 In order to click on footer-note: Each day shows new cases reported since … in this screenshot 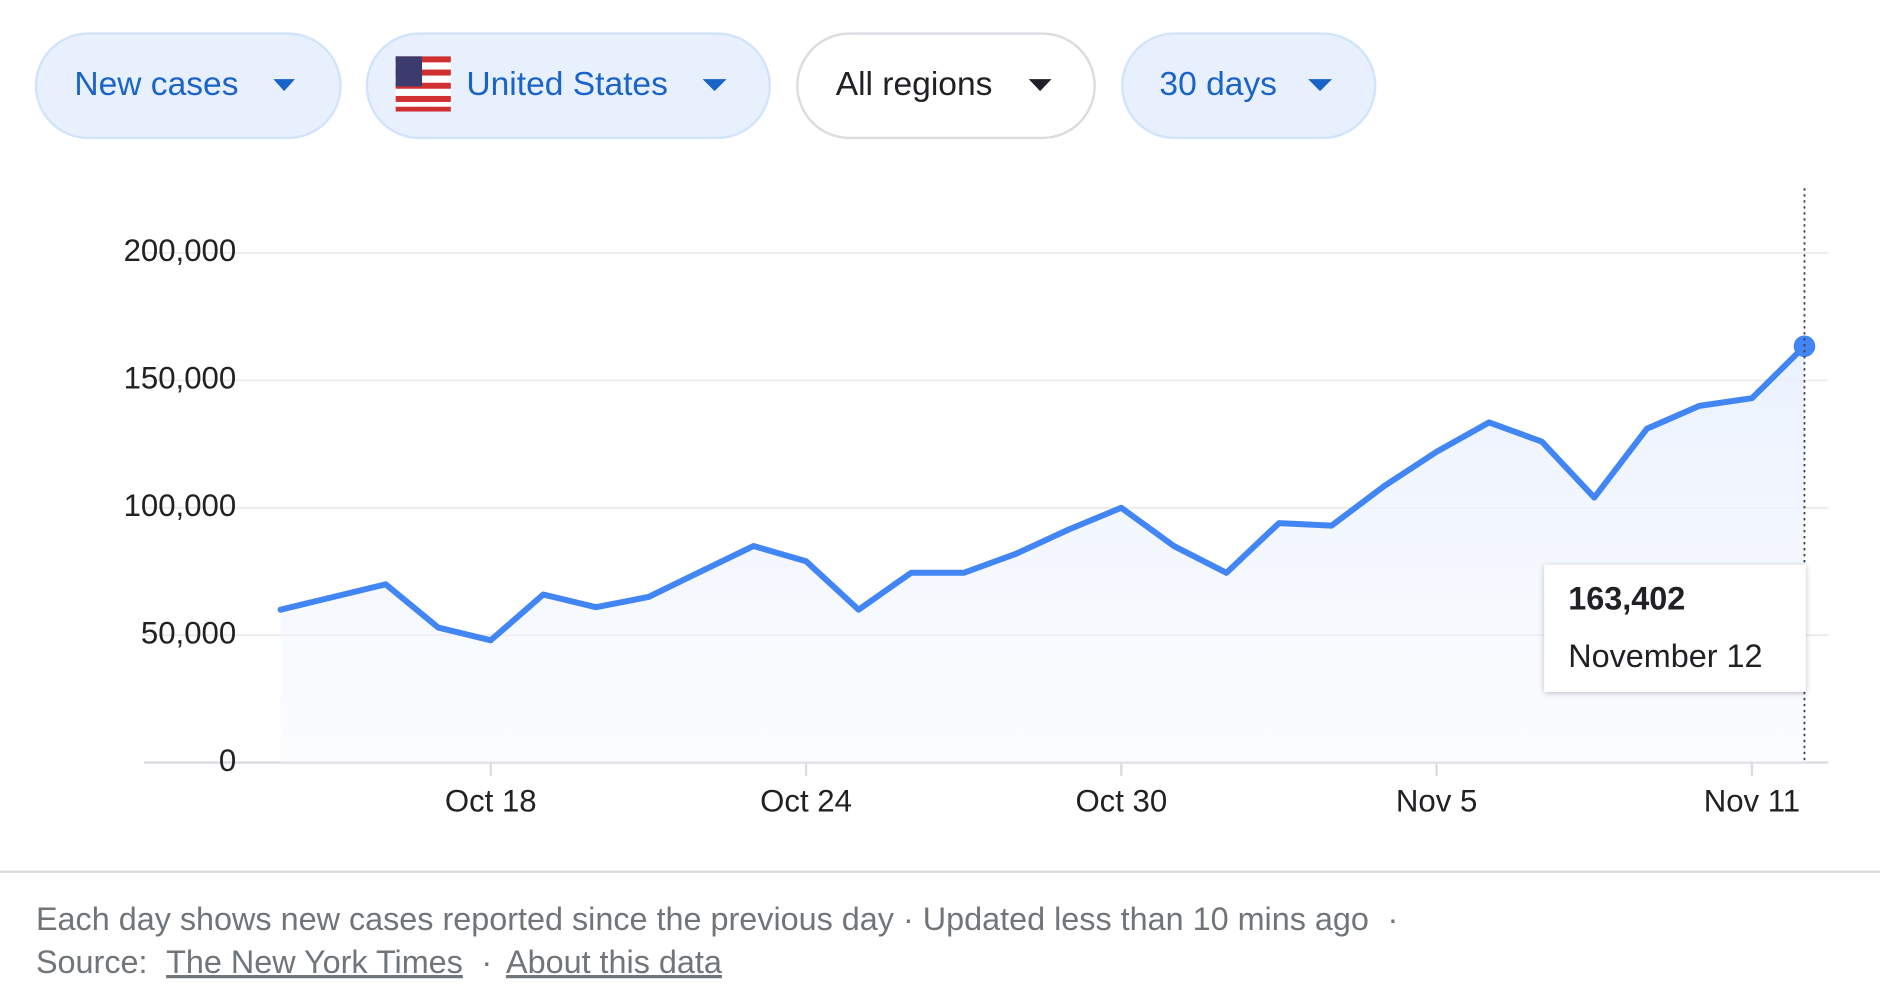, I will do `click(465, 918)`.